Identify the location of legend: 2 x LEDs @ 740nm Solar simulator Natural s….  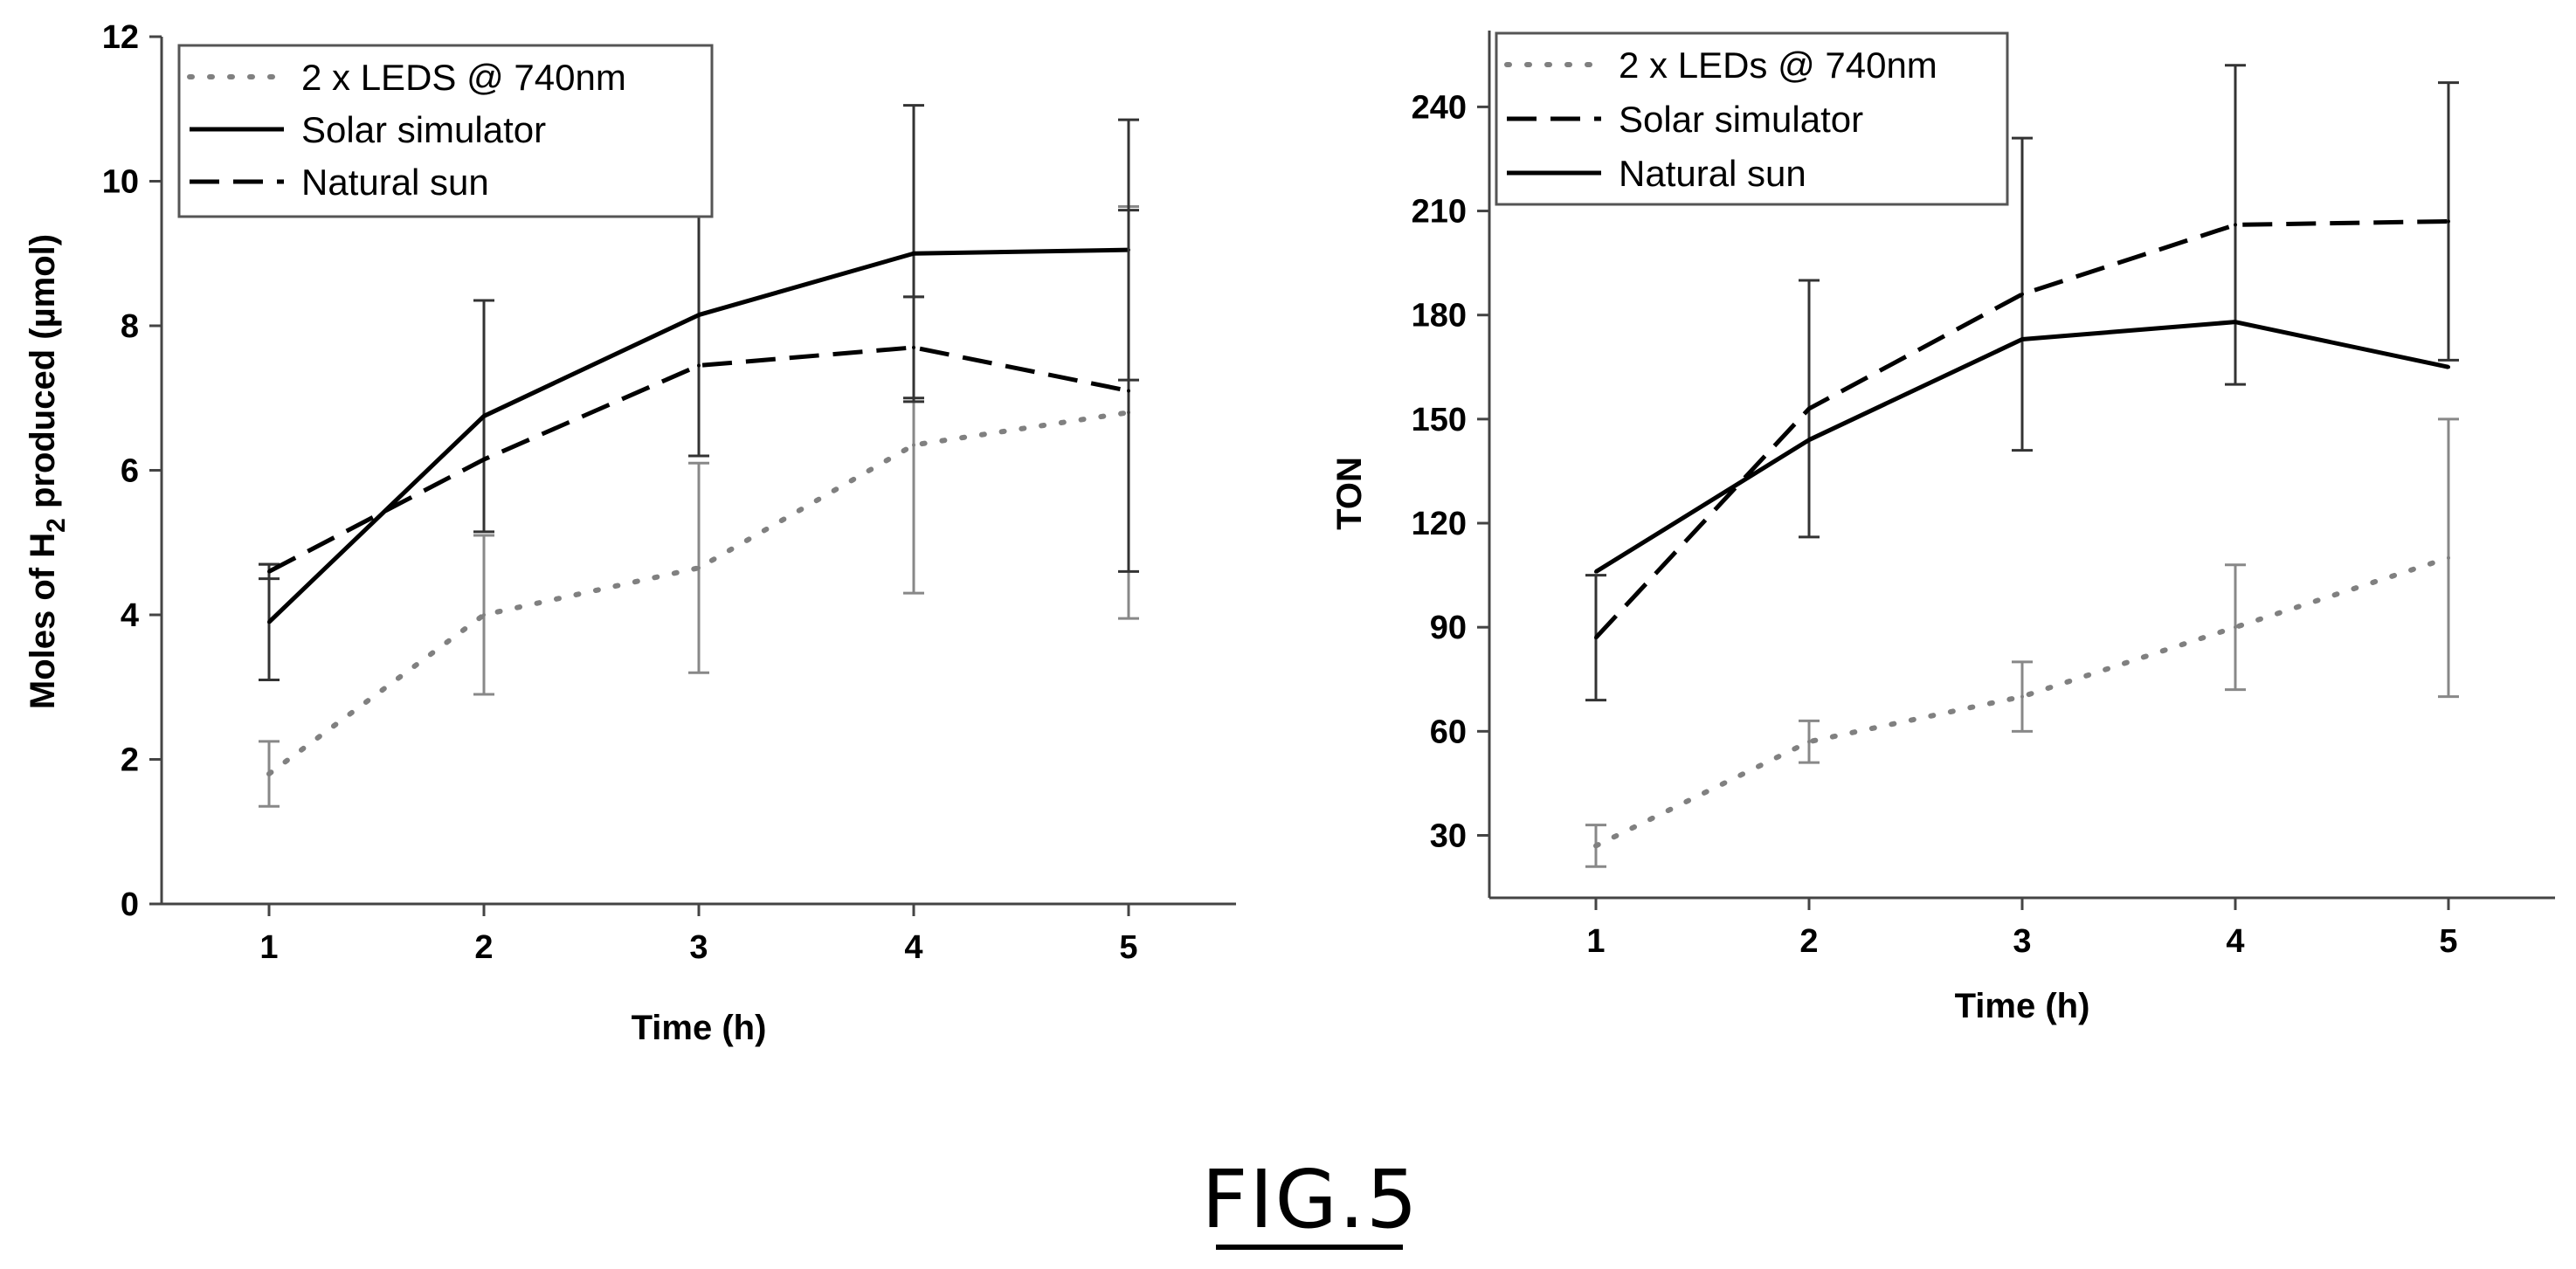
(1752, 118).